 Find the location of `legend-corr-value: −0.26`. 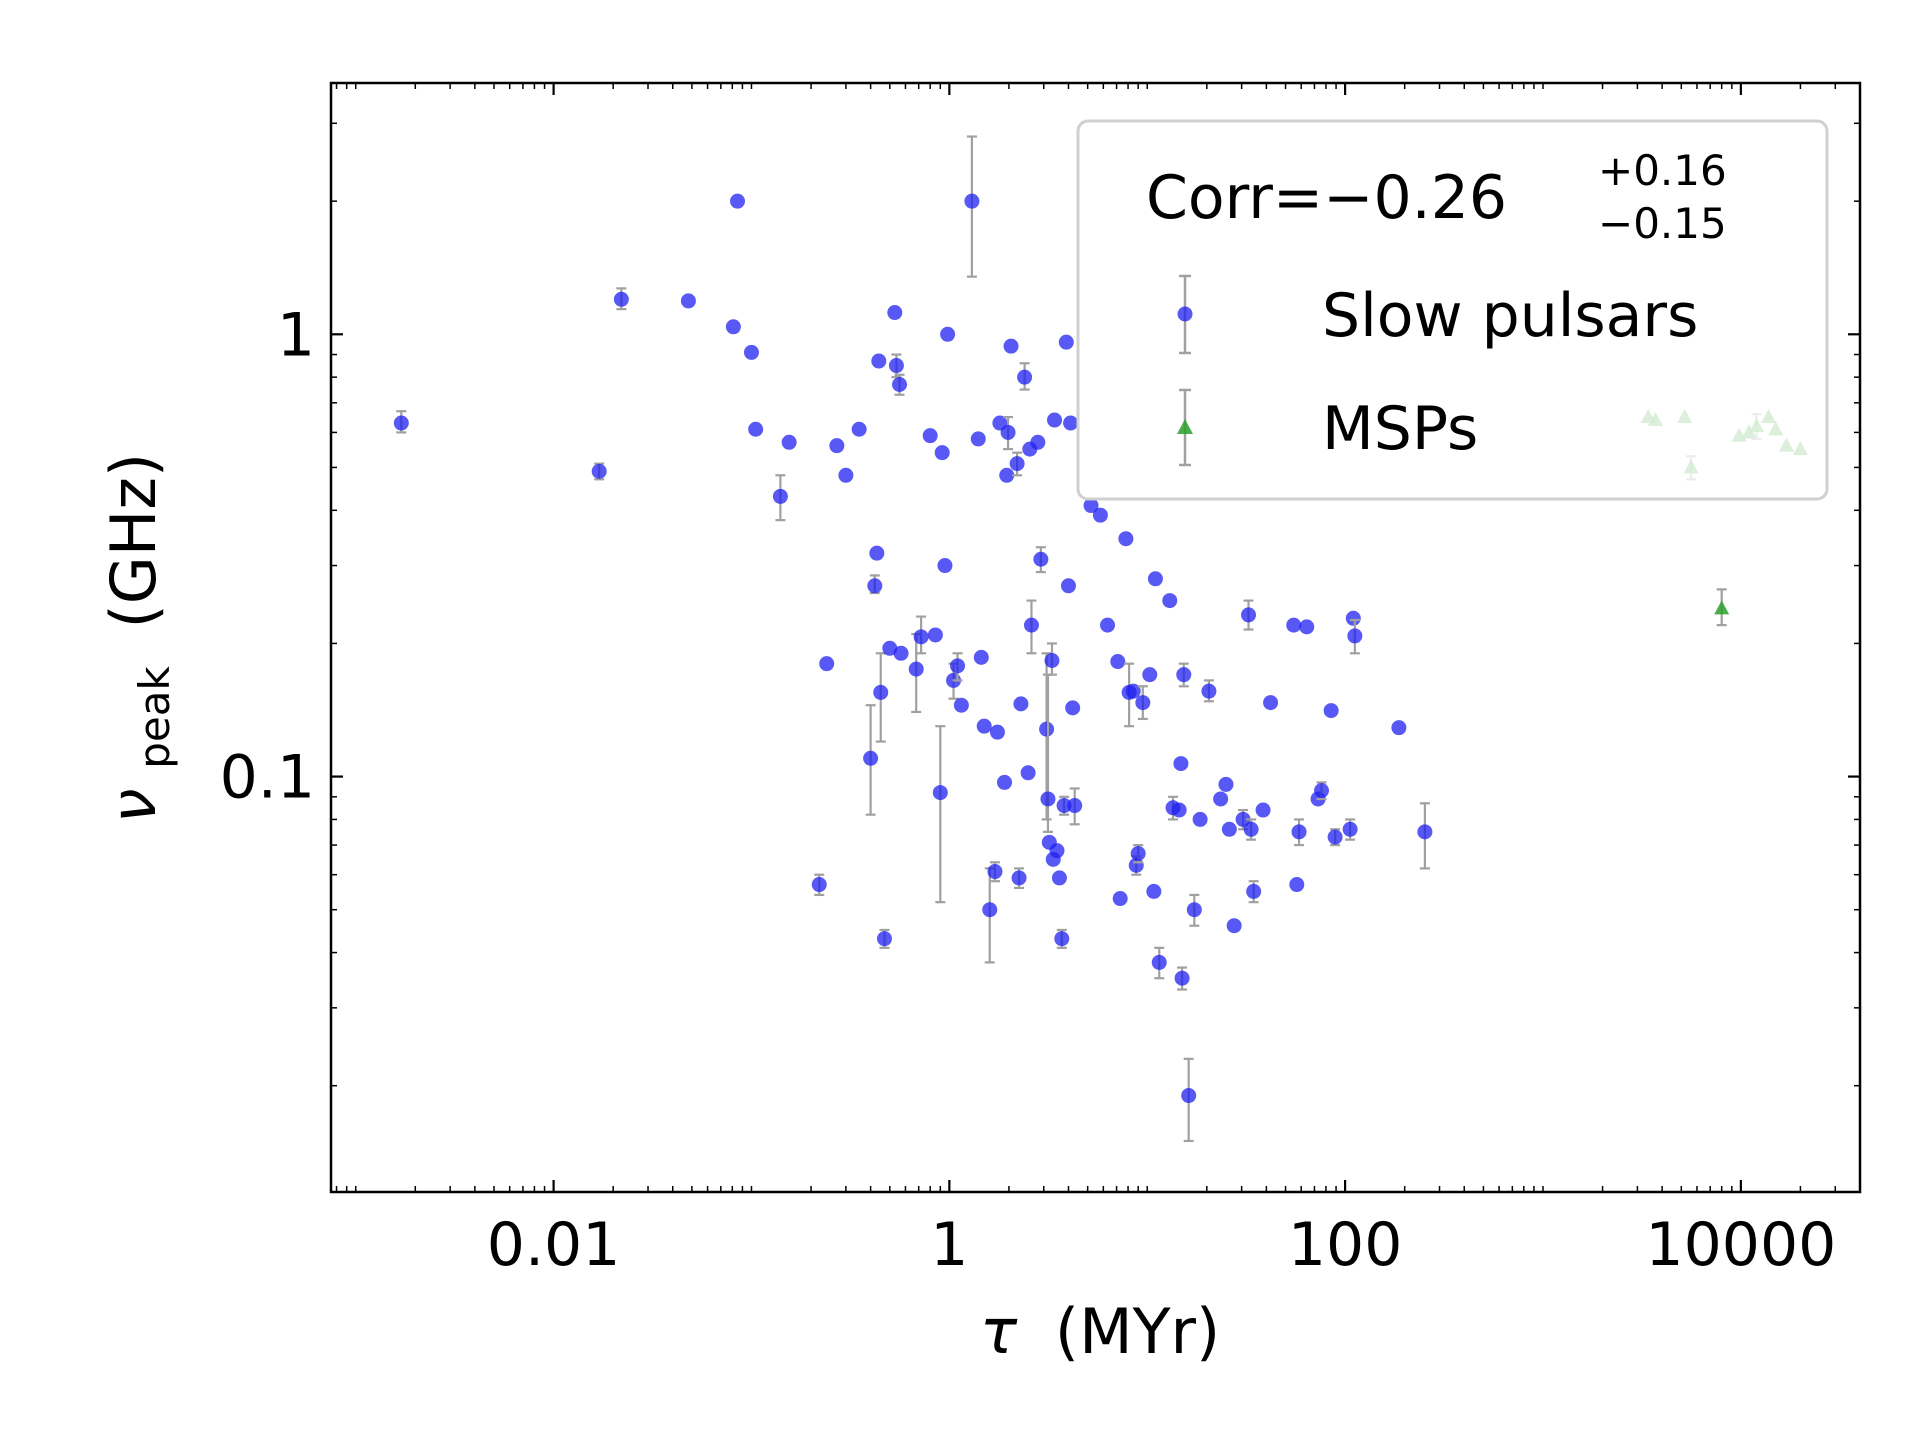

legend-corr-value: −0.26 is located at coordinates (1415, 198).